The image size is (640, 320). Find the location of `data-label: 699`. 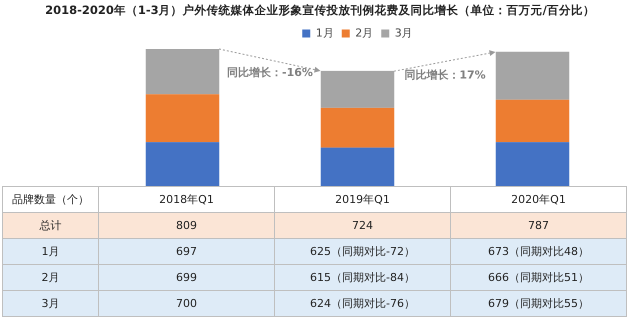

data-label: 699 is located at coordinates (186, 277).